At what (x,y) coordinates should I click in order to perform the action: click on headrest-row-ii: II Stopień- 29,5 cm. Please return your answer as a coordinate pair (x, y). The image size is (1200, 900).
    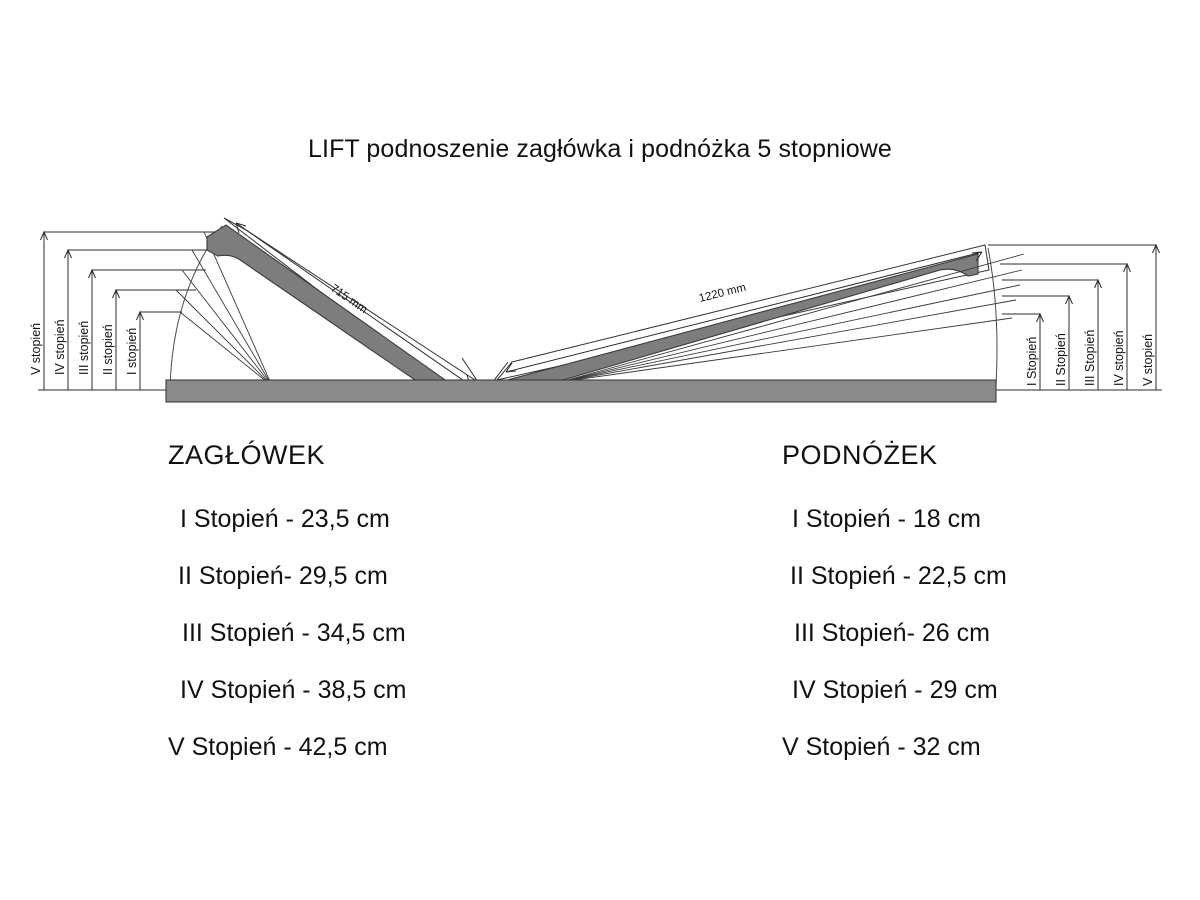
    Looking at the image, I should click on (283, 576).